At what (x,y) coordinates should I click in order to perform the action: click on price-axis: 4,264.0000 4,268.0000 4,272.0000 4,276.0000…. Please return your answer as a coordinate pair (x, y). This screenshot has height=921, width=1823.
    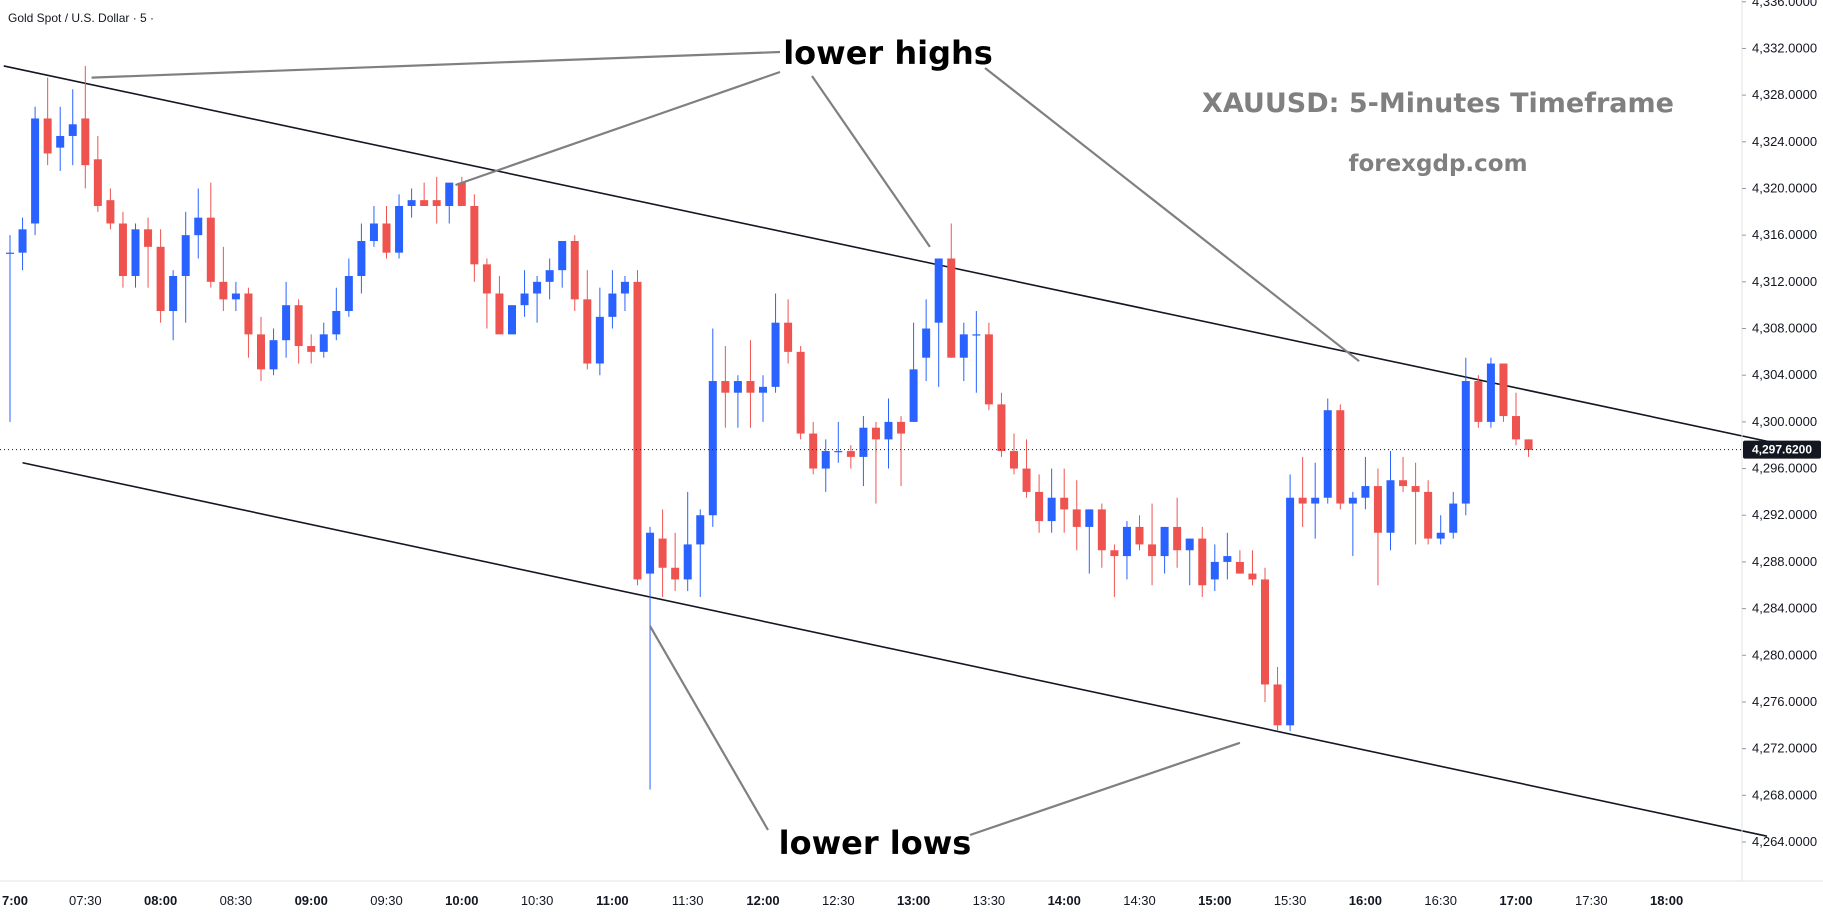
    Looking at the image, I should click on (1779, 424).